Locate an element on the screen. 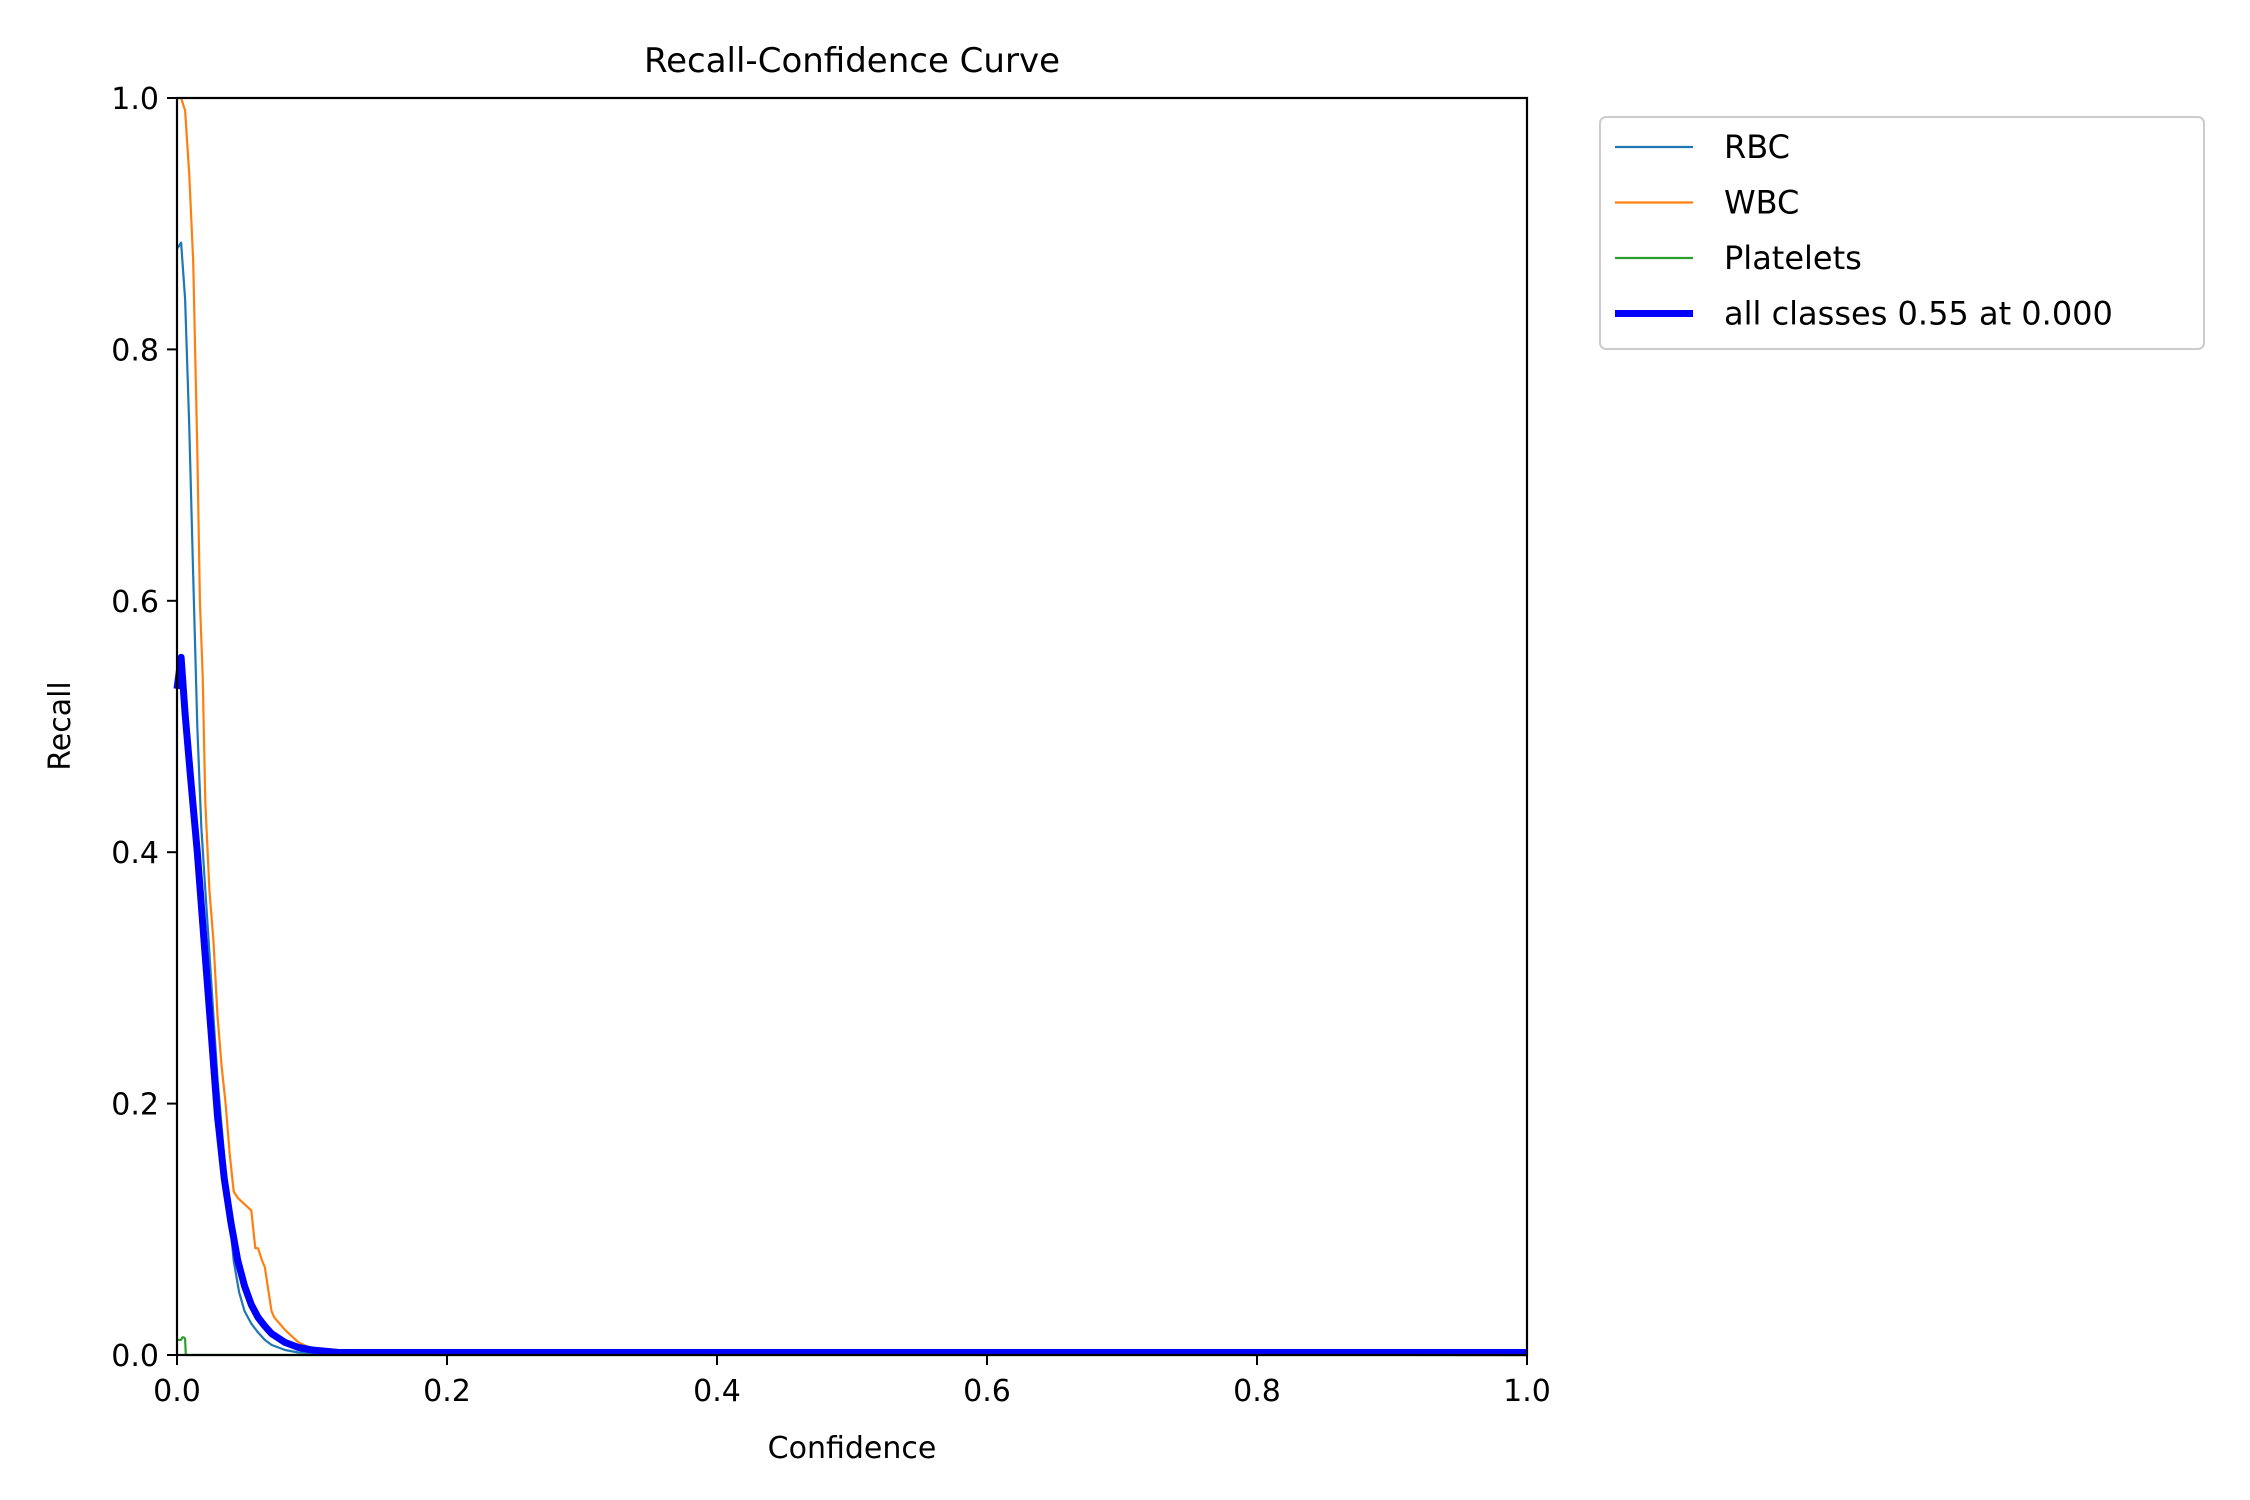 The height and width of the screenshot is (1500, 2250). legend-box is located at coordinates (1902, 233).